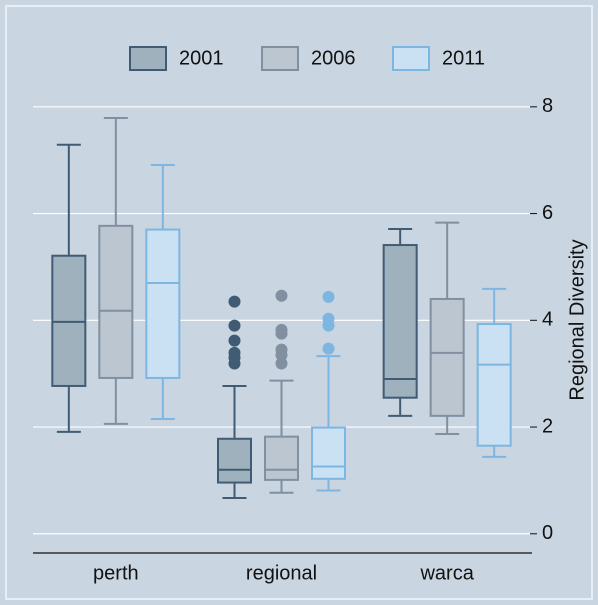 This screenshot has width=598, height=605. What do you see at coordinates (446, 573) in the screenshot?
I see `x-tick-label: warca` at bounding box center [446, 573].